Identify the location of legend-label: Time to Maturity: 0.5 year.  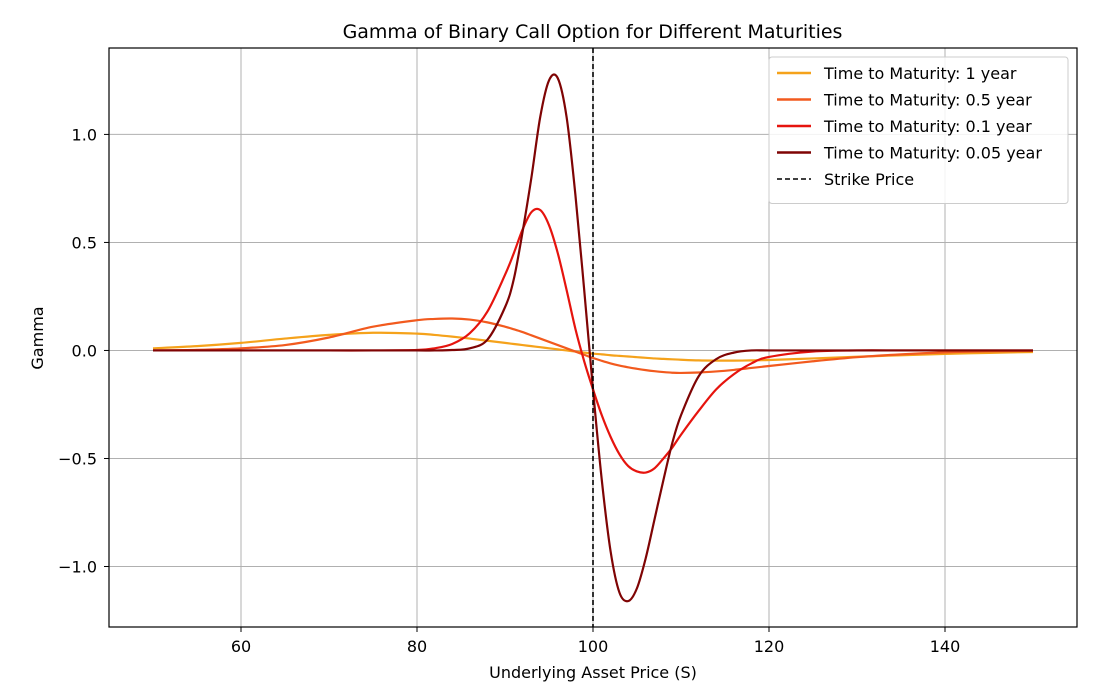
(927, 100).